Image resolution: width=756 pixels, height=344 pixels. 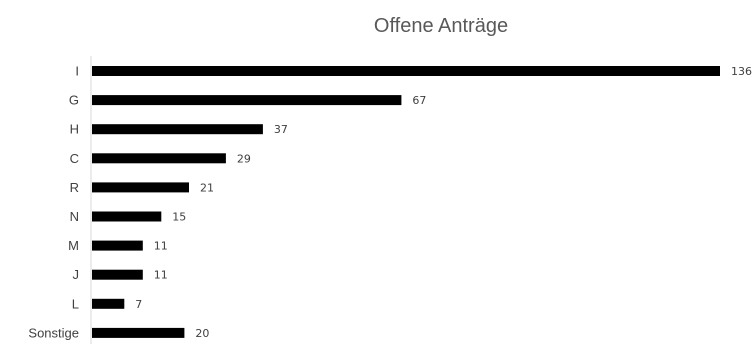 What do you see at coordinates (419, 100) in the screenshot?
I see `value-label-g: 67` at bounding box center [419, 100].